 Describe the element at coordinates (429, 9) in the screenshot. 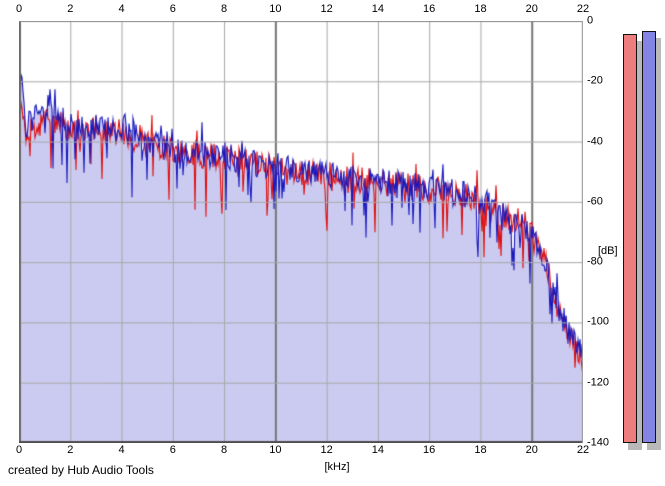

I see `x-tick-label-top: 16` at that location.